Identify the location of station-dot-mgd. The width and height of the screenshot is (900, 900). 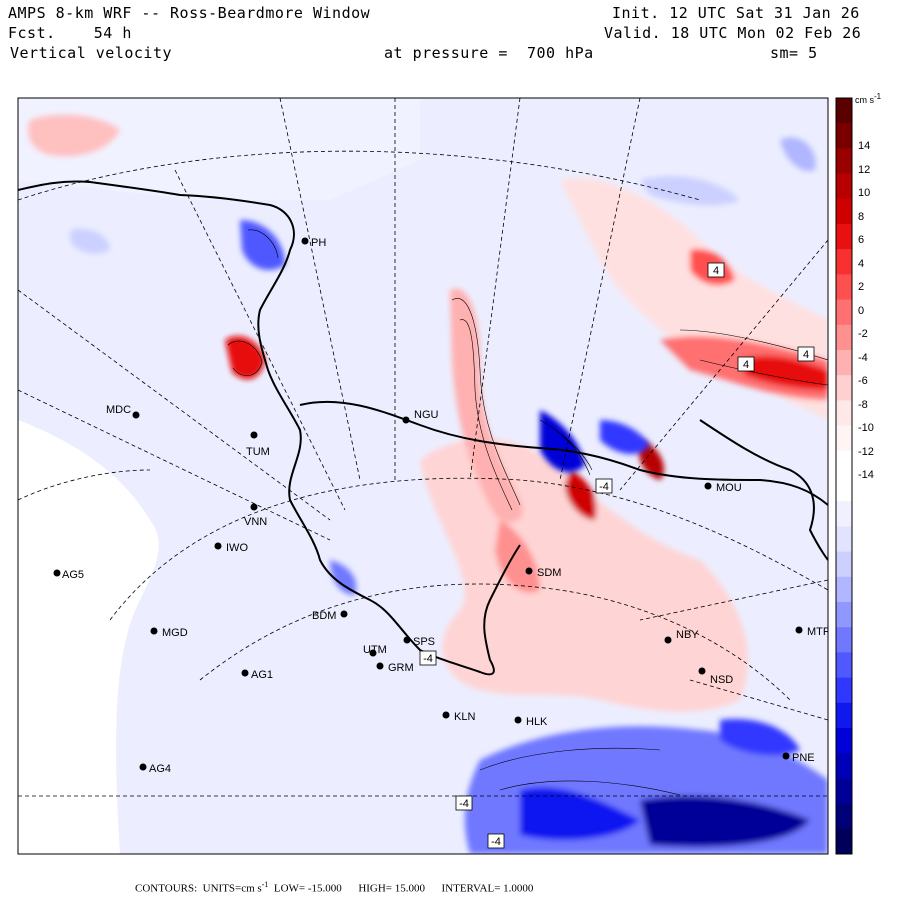
(154, 631).